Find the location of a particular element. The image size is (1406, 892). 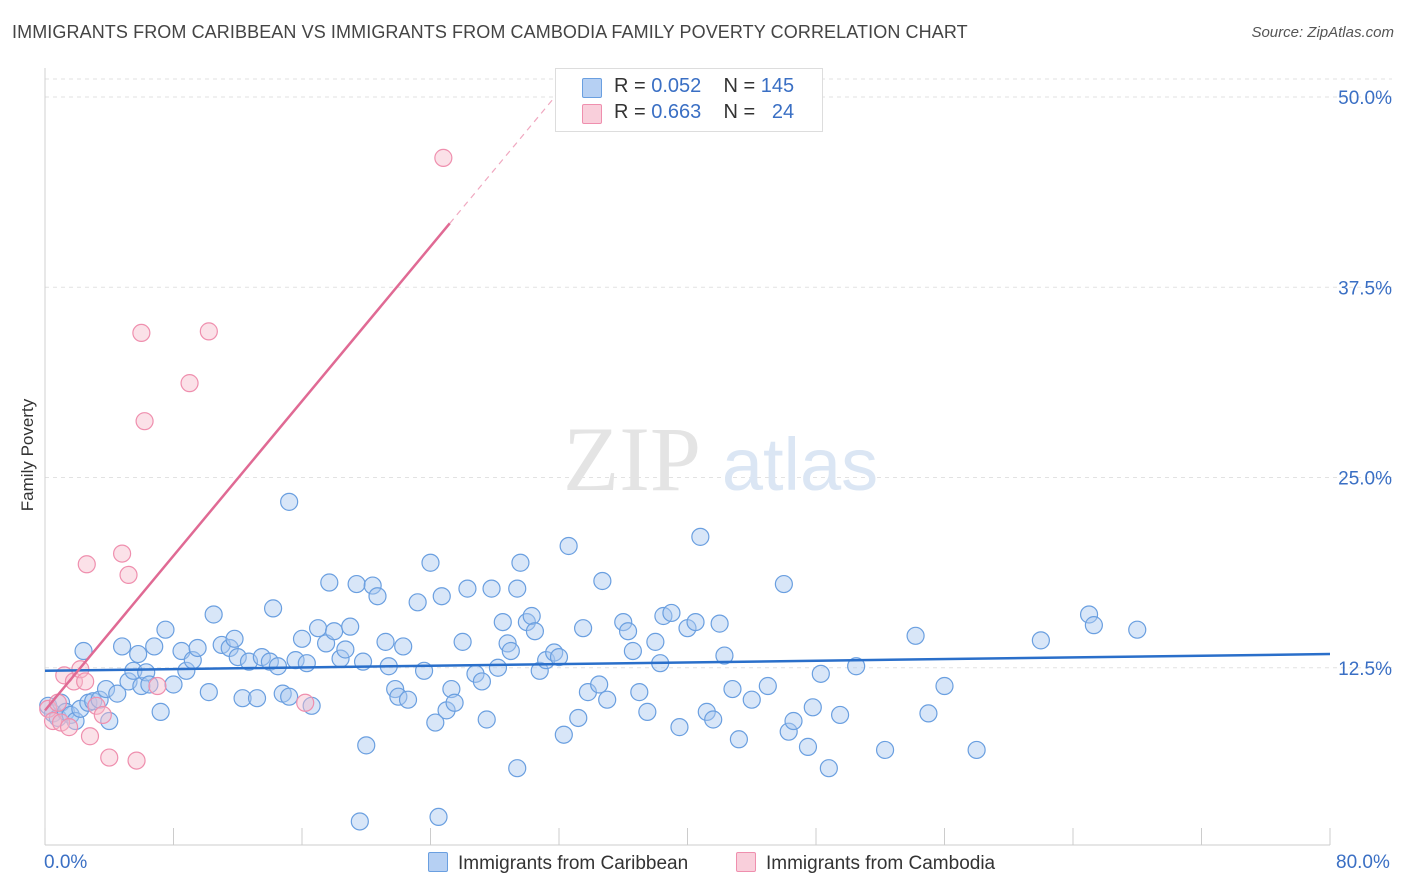

bottom-legend-swatch-cambodia is located at coordinates (746, 862).